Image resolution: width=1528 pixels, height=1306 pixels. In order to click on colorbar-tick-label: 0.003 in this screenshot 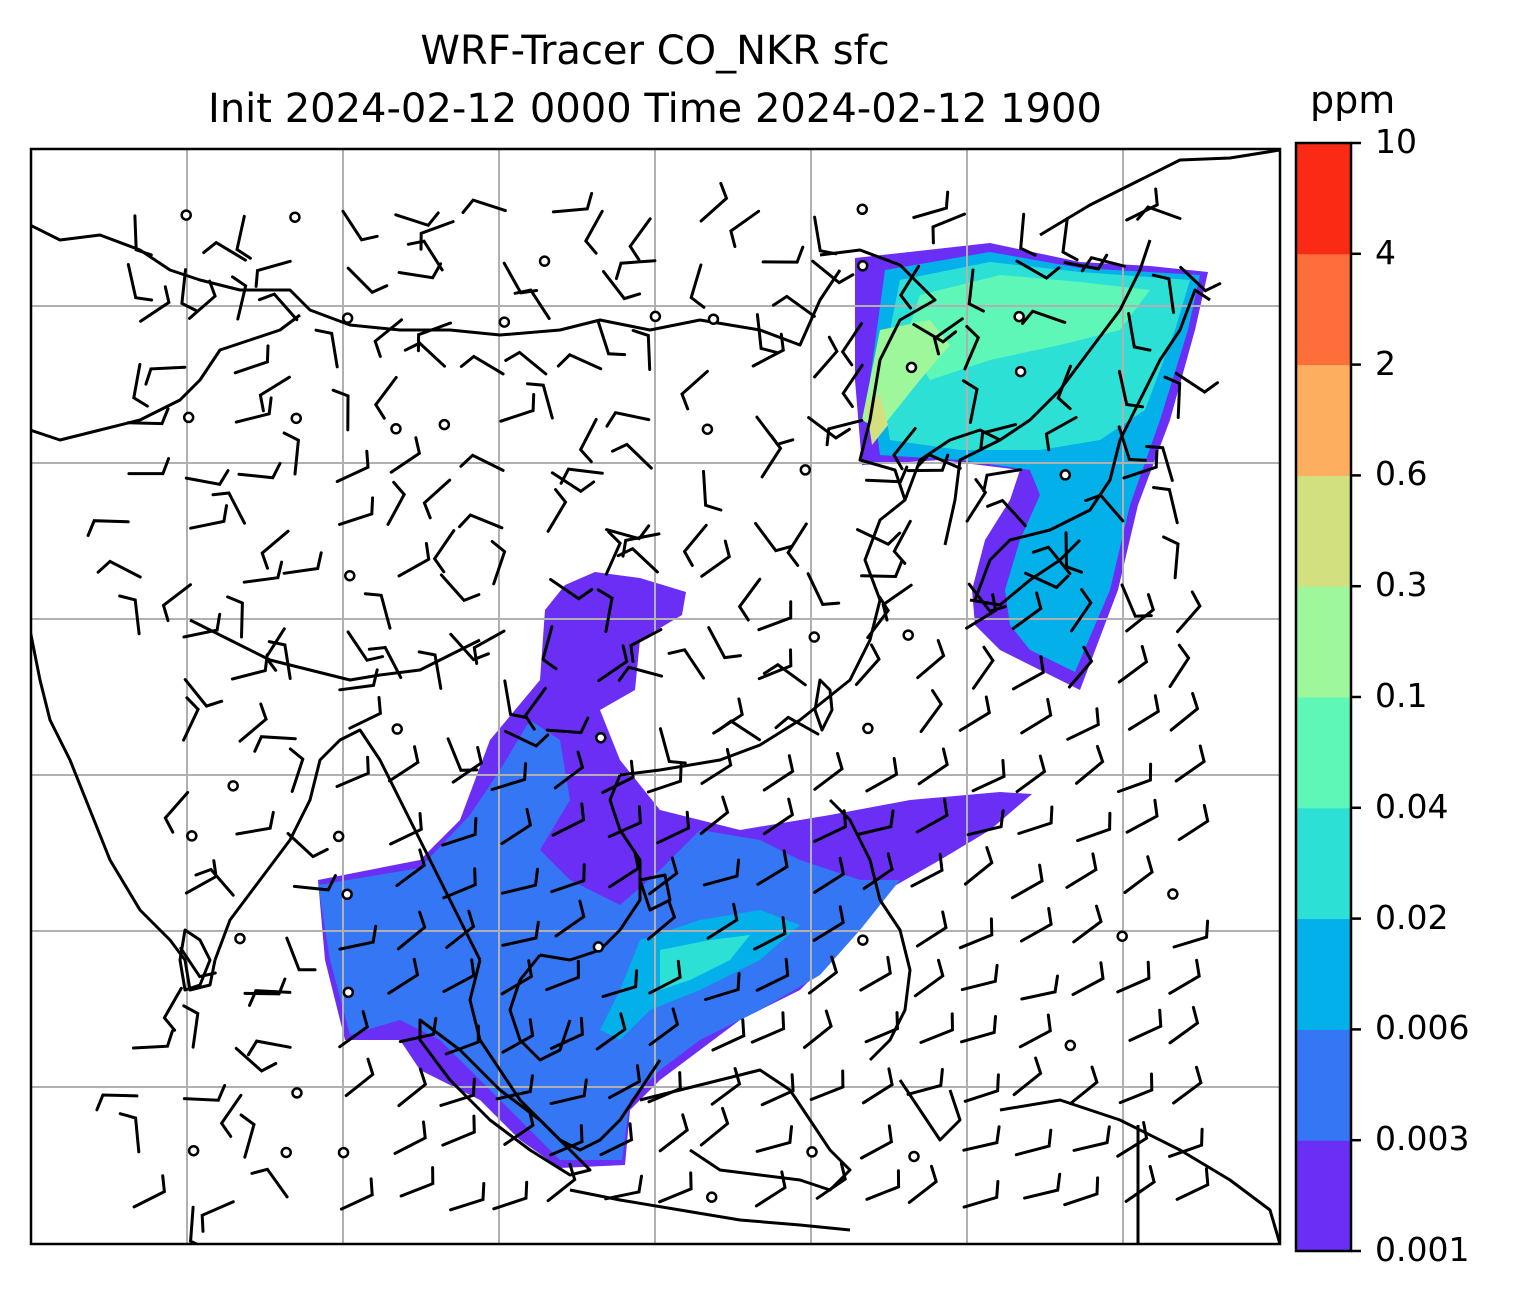, I will do `click(1422, 1139)`.